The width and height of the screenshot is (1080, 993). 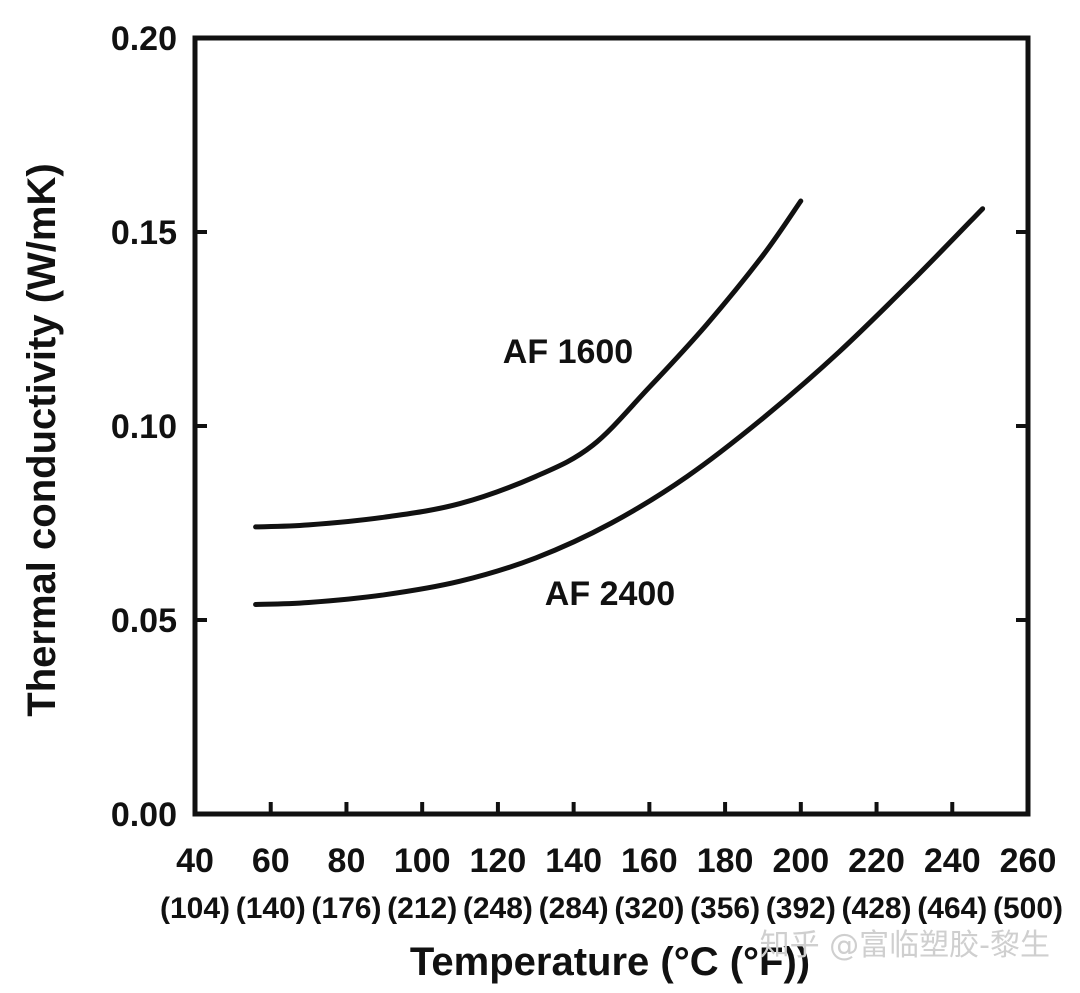 What do you see at coordinates (800, 861) in the screenshot?
I see `x-tick-label-celsius: 200` at bounding box center [800, 861].